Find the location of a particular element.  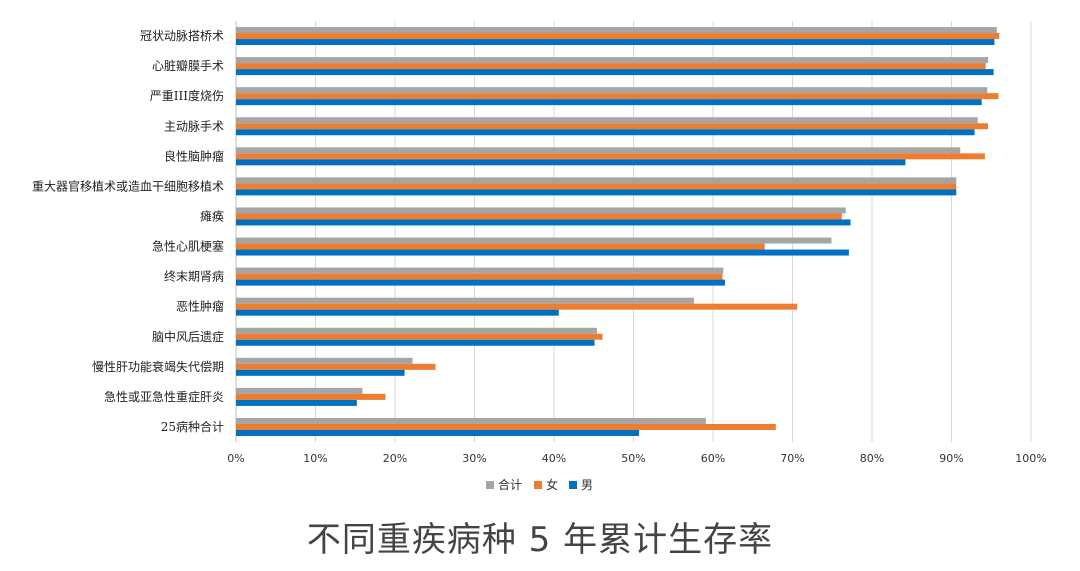

category-label: 心脏瓣膜手术 is located at coordinates (188, 65).